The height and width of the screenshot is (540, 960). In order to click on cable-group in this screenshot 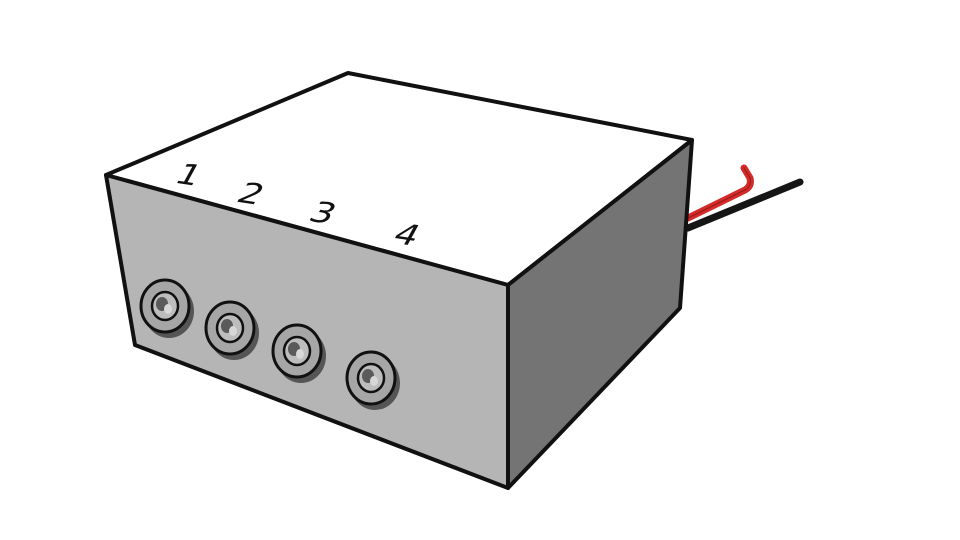, I will do `click(744, 198)`.